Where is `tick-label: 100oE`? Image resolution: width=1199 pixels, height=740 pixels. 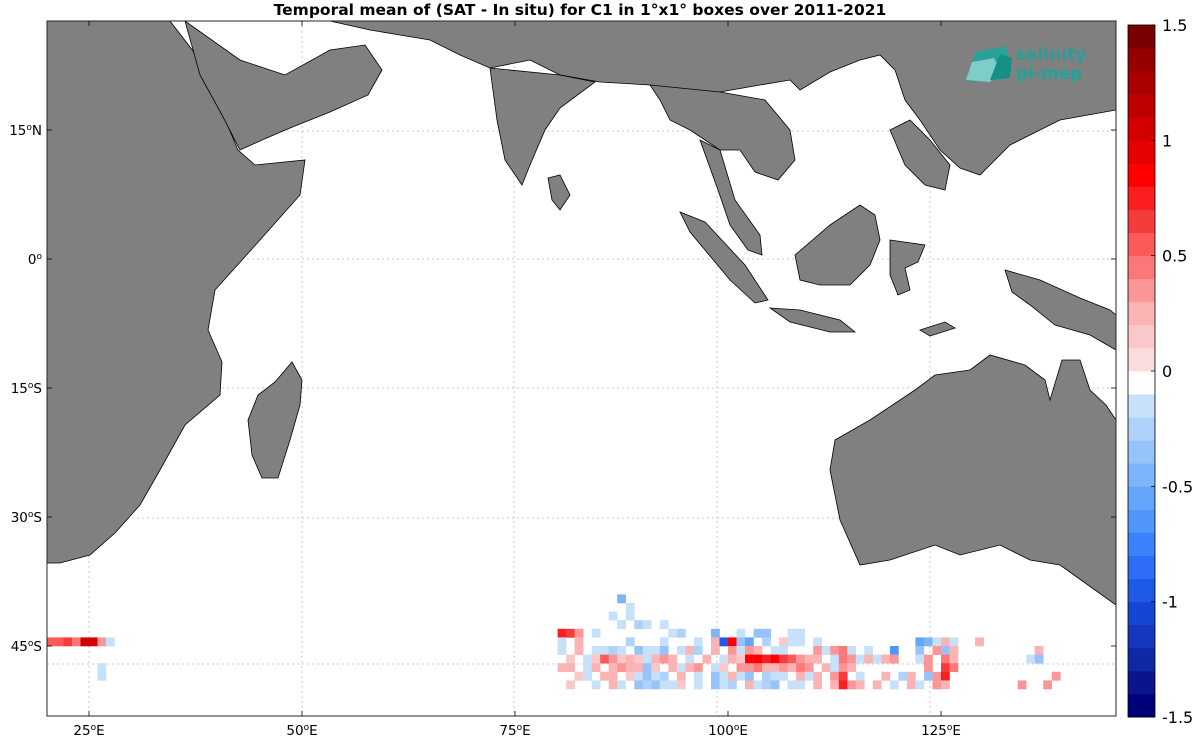
tick-label: 100oE is located at coordinates (728, 731).